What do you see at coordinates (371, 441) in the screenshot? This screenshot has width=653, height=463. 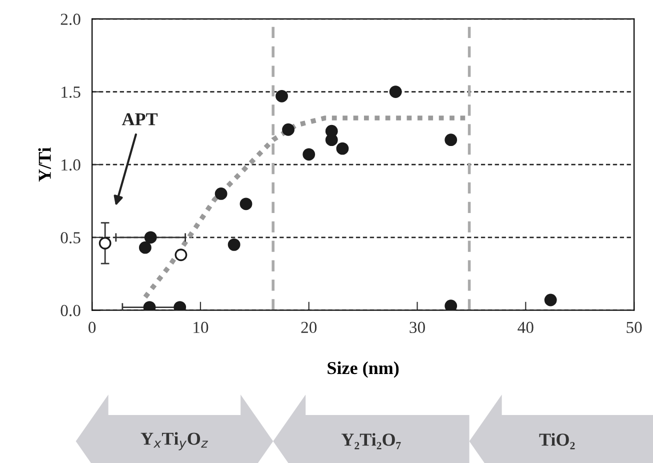 I see `text: Y₂Ti₂O₇` at bounding box center [371, 441].